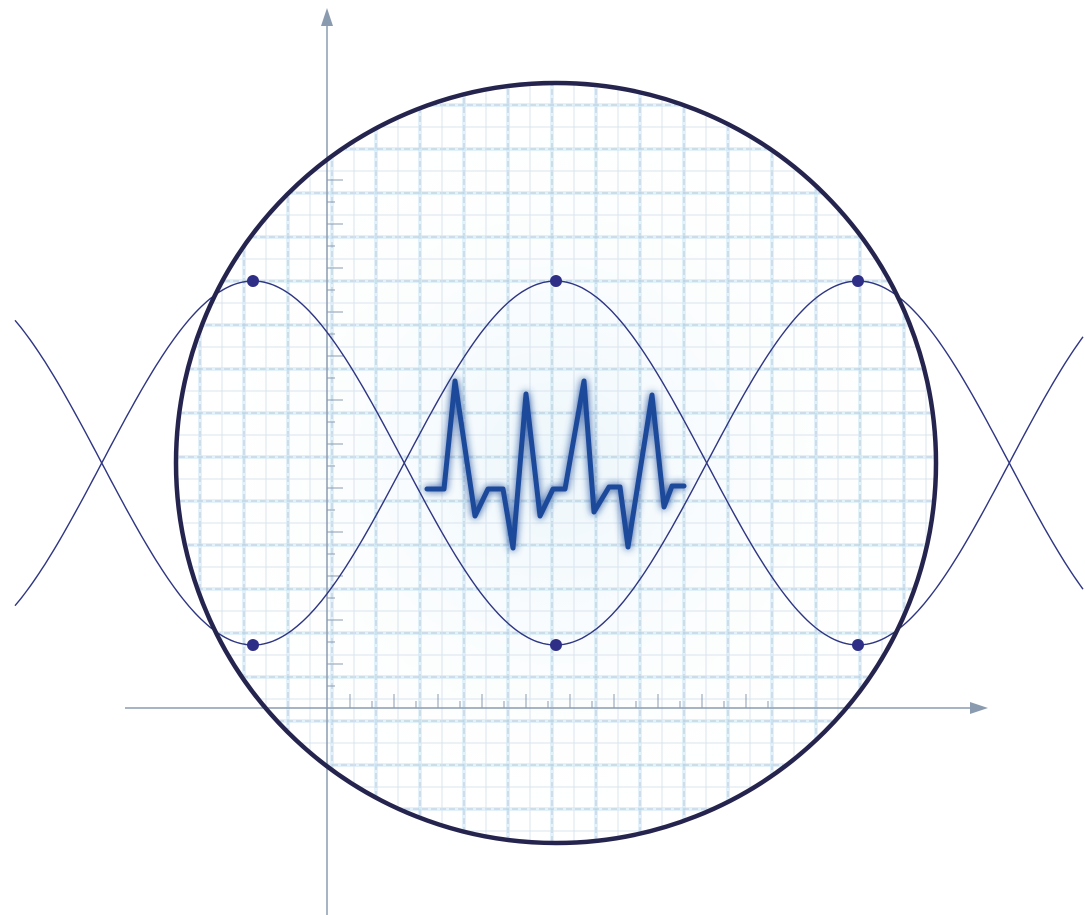 This screenshot has width=1085, height=915. I want to click on arrow-up-icon, so click(327, 17).